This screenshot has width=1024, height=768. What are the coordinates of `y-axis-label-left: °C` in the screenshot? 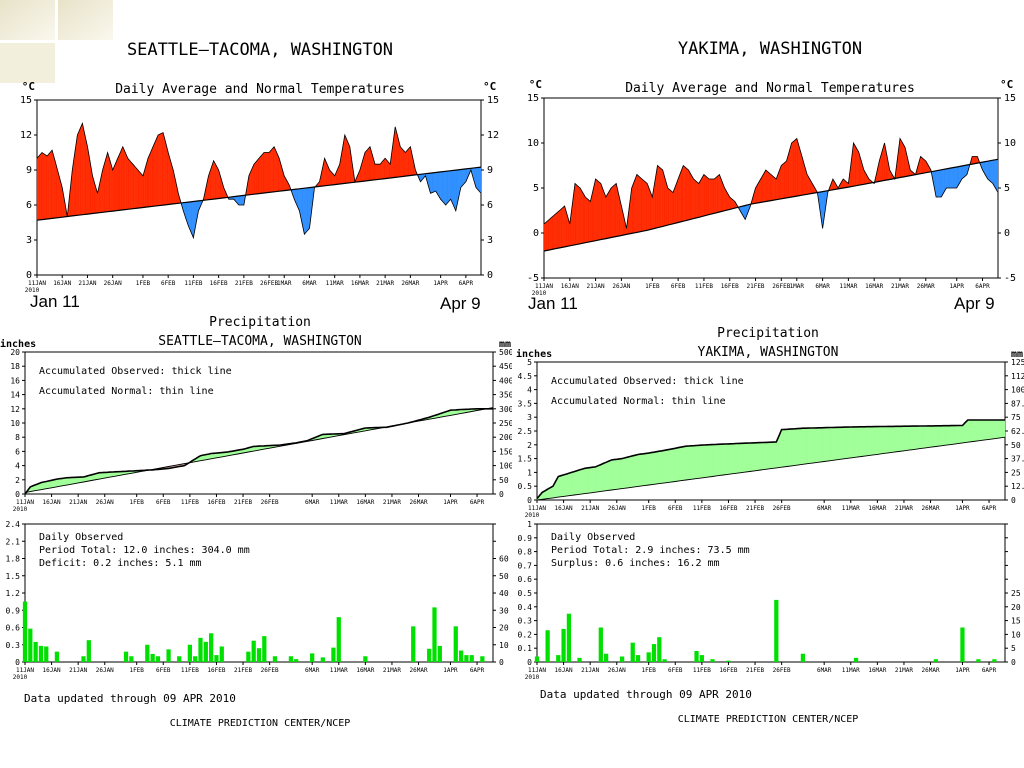 It's located at (535, 84).